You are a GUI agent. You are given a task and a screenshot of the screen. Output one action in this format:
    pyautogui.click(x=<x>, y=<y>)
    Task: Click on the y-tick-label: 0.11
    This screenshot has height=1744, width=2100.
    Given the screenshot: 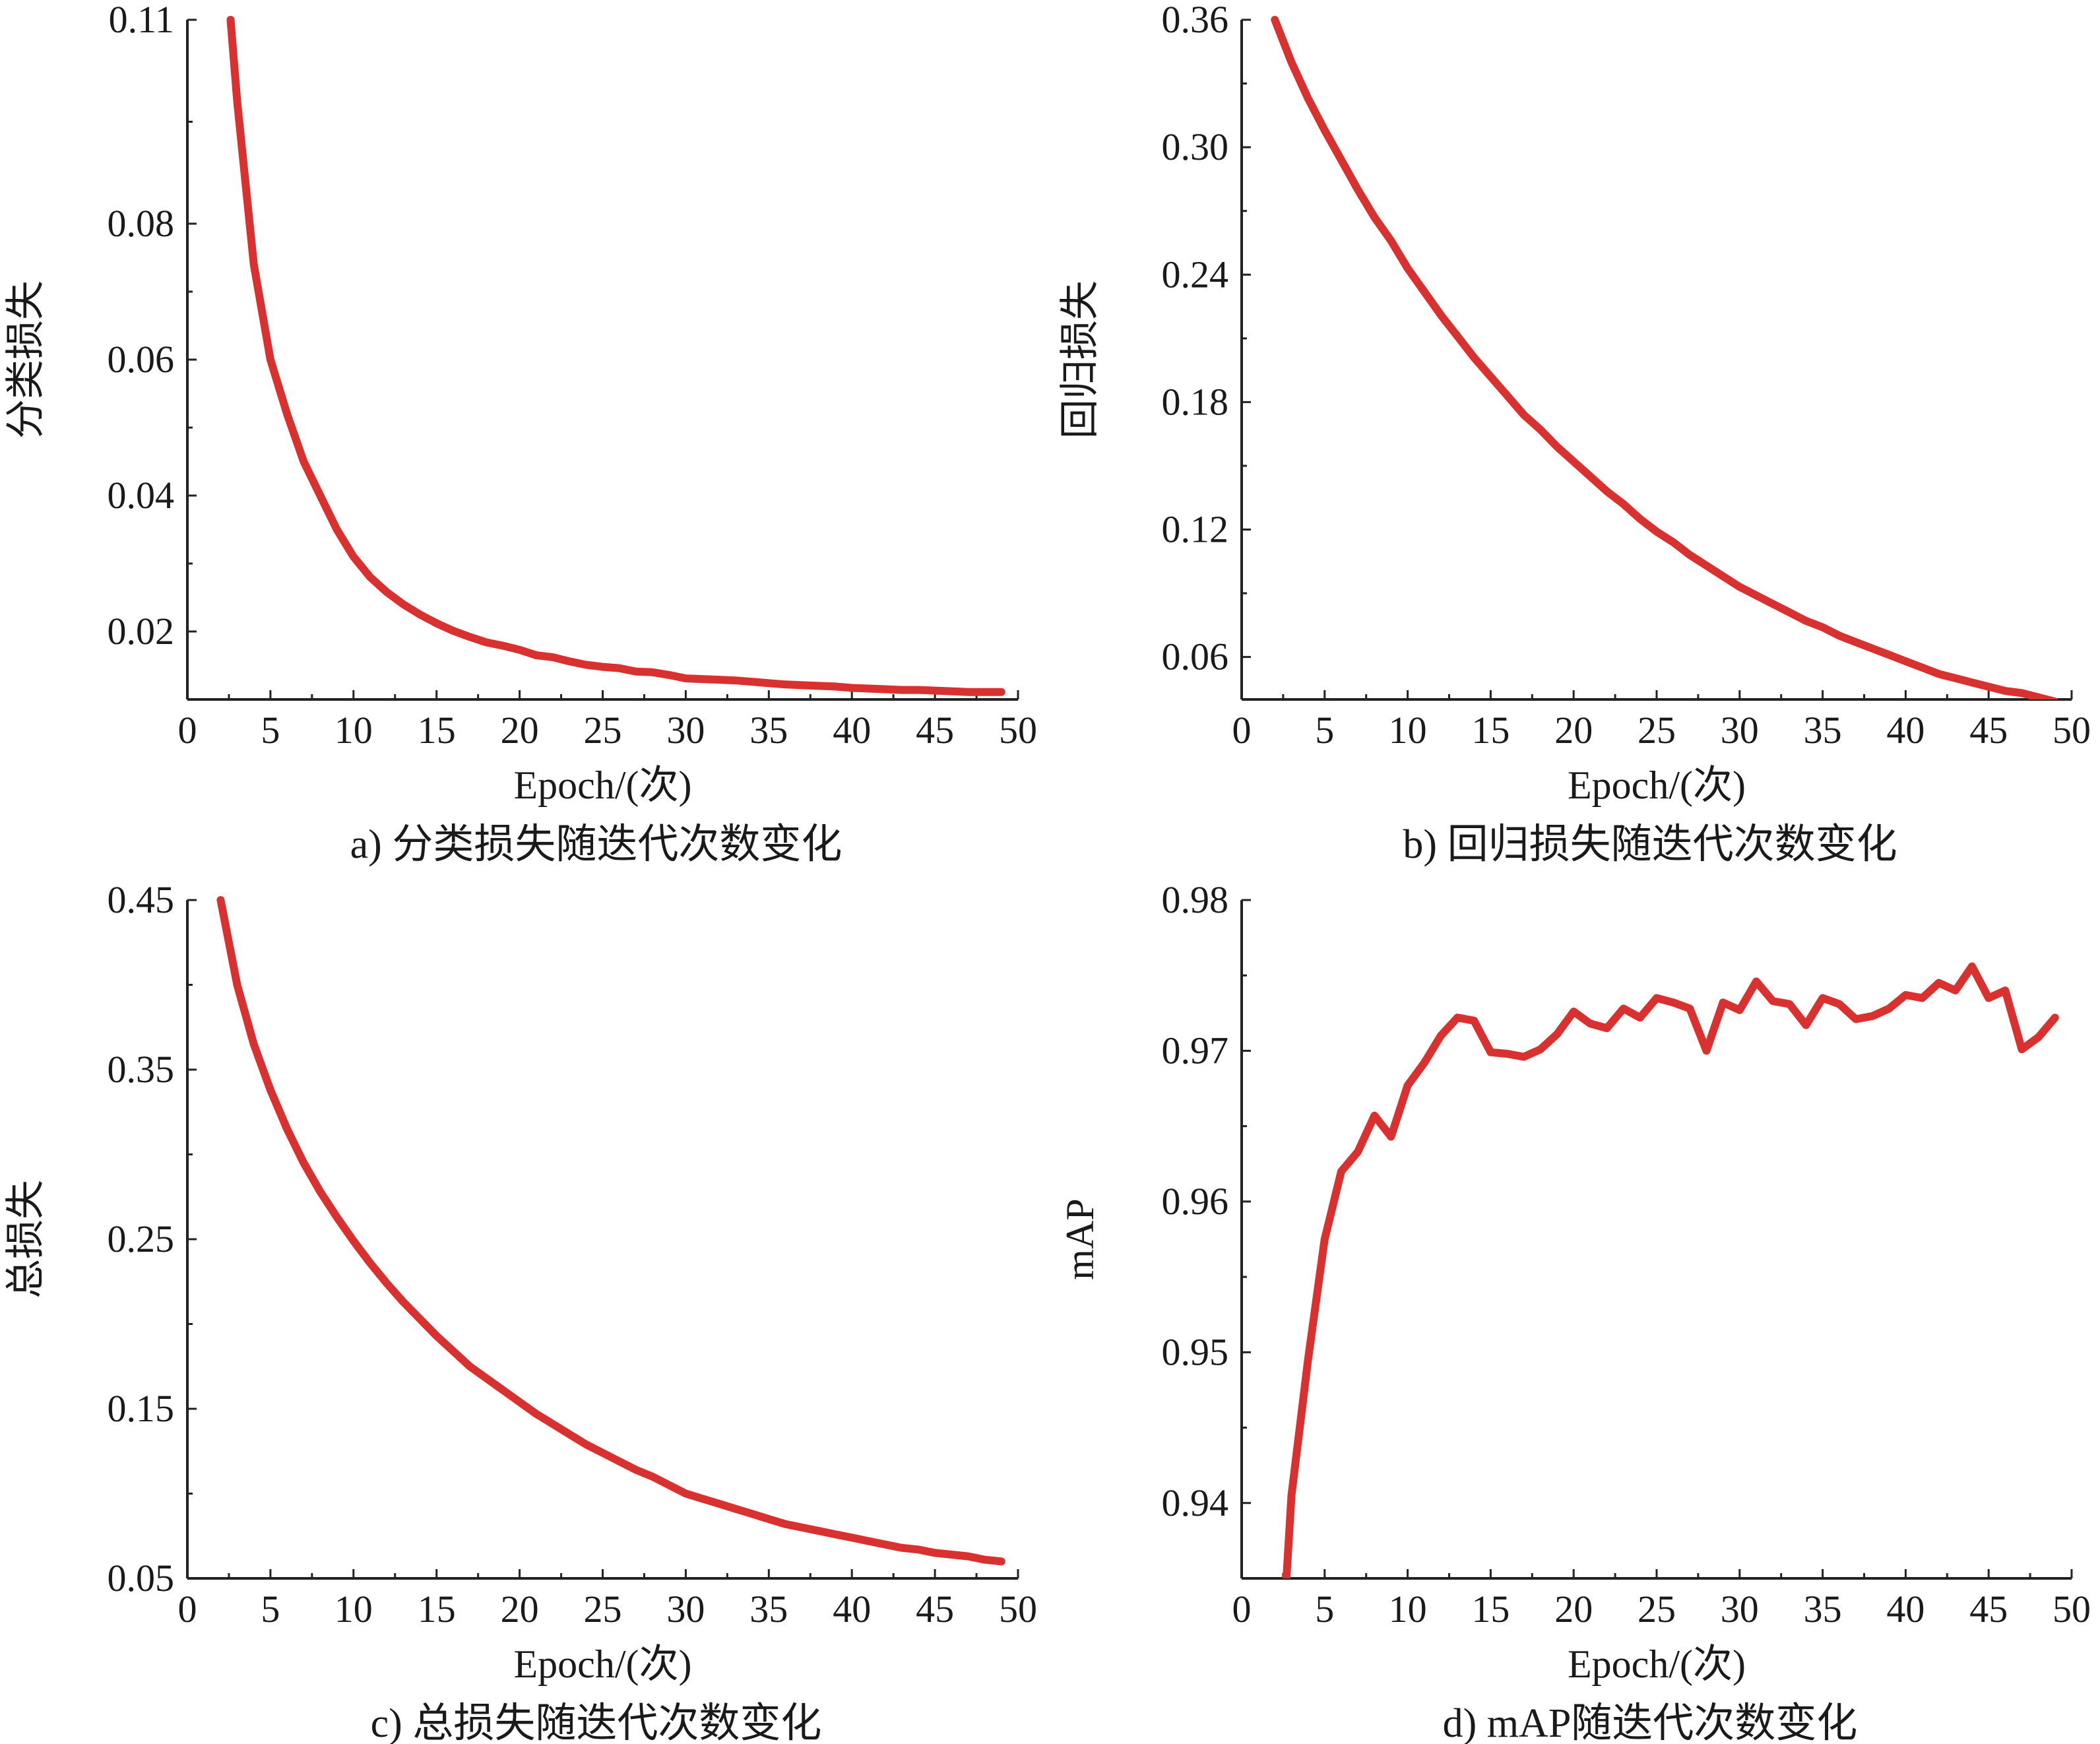 What is the action you would take?
    pyautogui.click(x=141, y=20)
    